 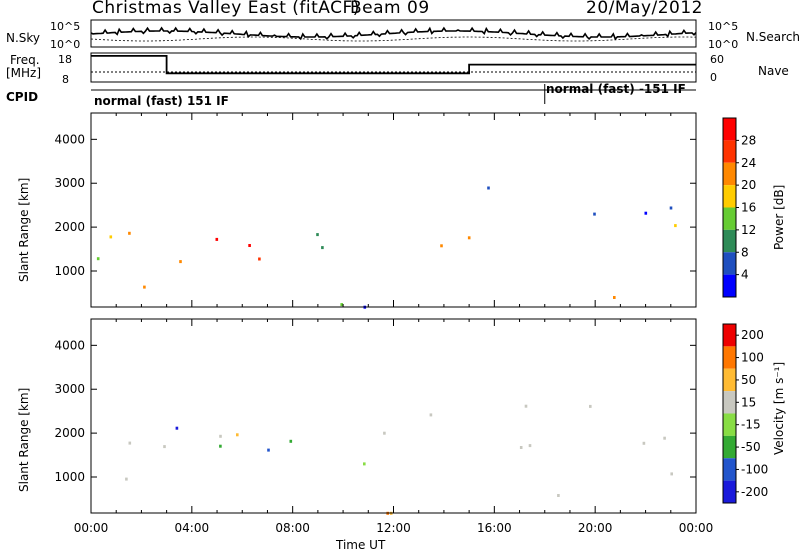 What do you see at coordinates (748, 380) in the screenshot?
I see `colorbar-tick-label: 50` at bounding box center [748, 380].